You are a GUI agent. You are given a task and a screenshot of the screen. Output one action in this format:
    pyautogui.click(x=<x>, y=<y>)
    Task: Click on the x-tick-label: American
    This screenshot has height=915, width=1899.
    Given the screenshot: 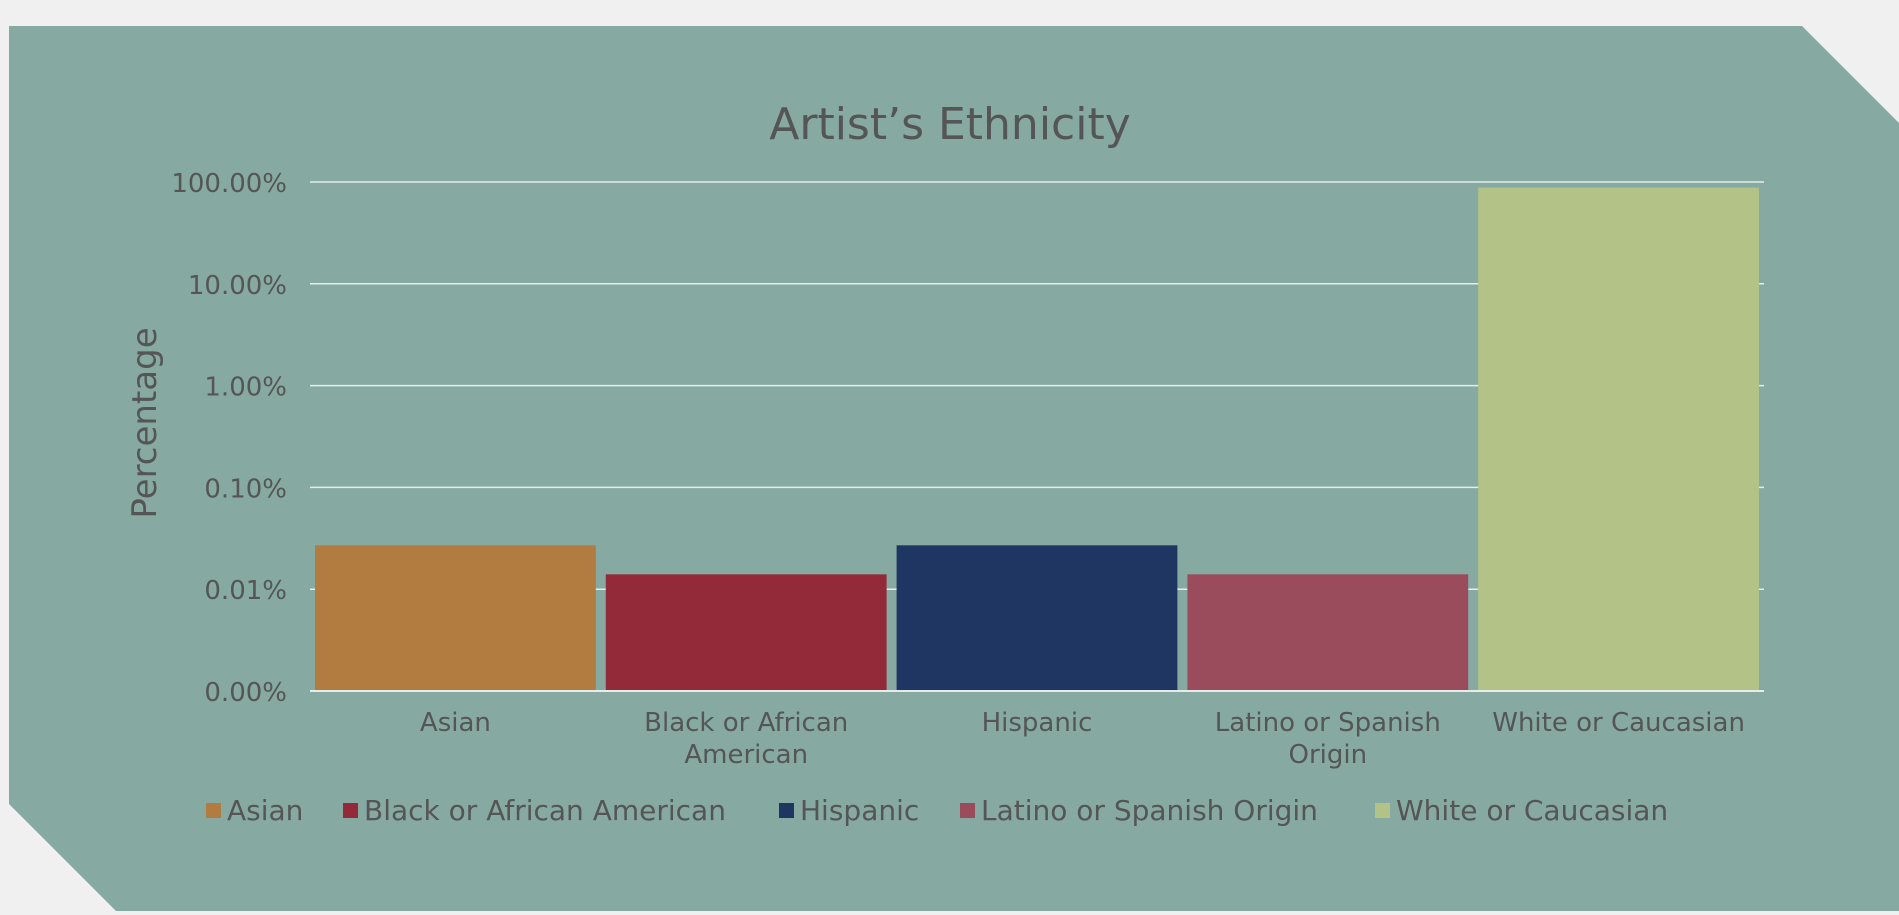 What is the action you would take?
    pyautogui.click(x=746, y=755)
    